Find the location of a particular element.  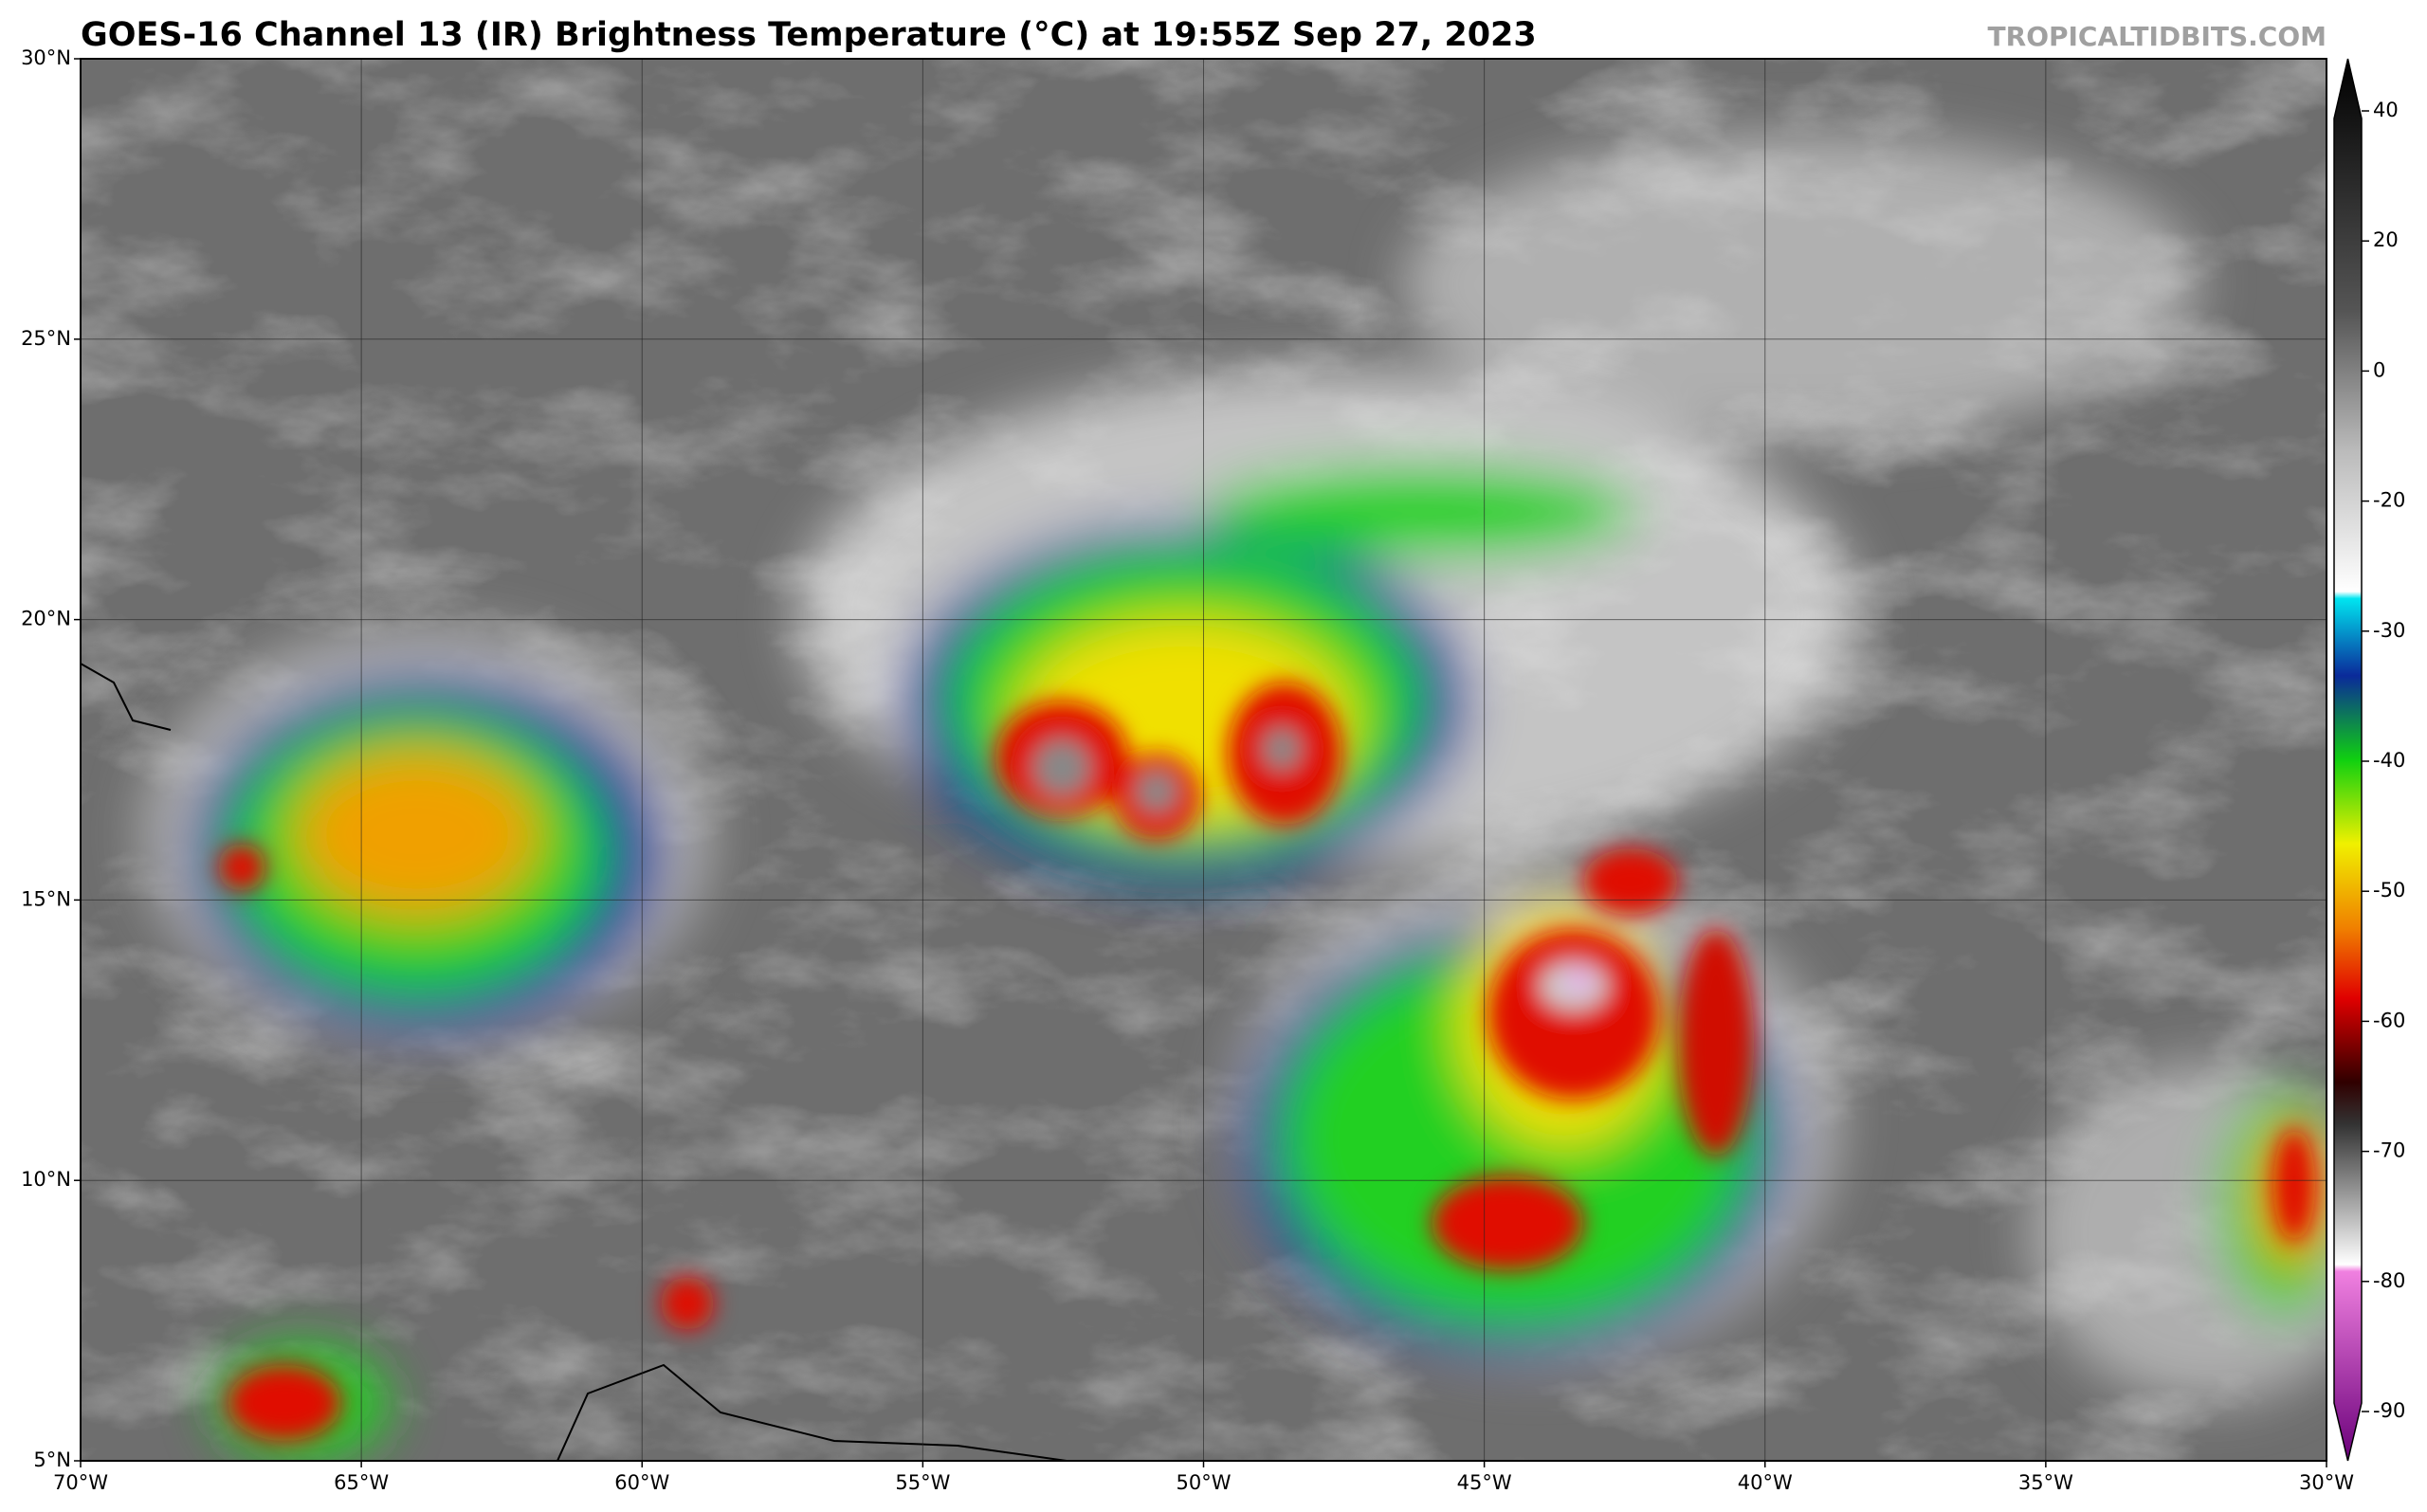

colorbar-label: -20 is located at coordinates (2389, 501).